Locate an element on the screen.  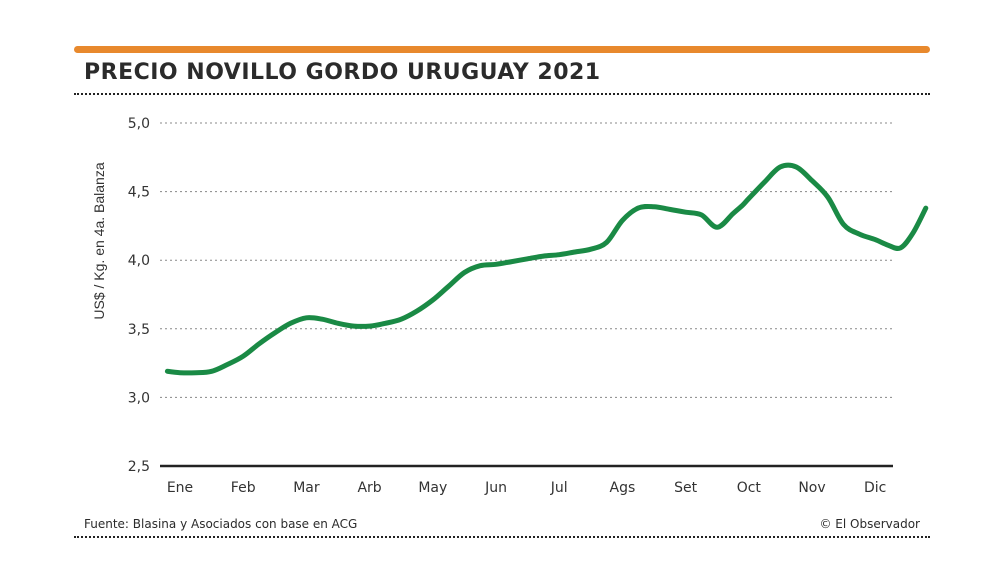
y-tick-labels: 2,5 3,0 3,5 4,0 4,5 5,0 is located at coordinates (139, 295).